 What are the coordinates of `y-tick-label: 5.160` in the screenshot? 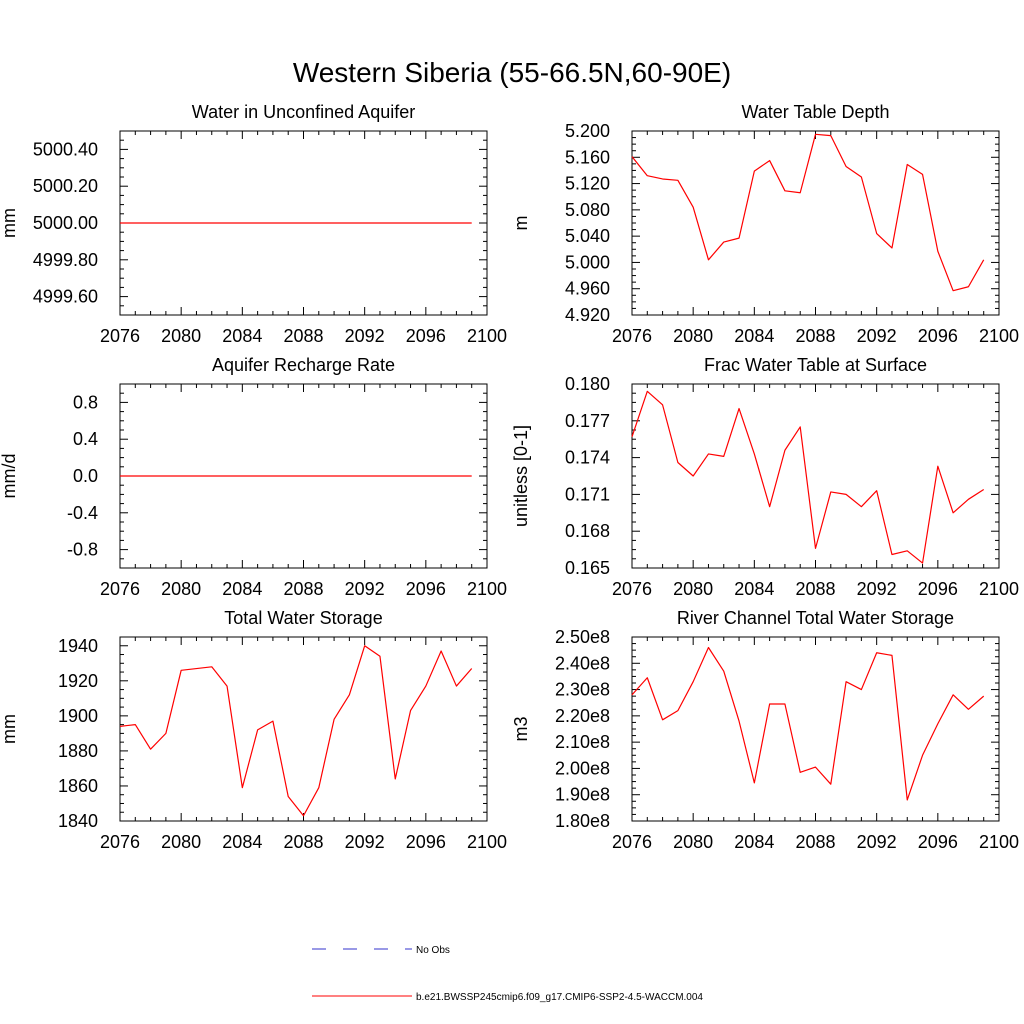 It's located at (587, 157).